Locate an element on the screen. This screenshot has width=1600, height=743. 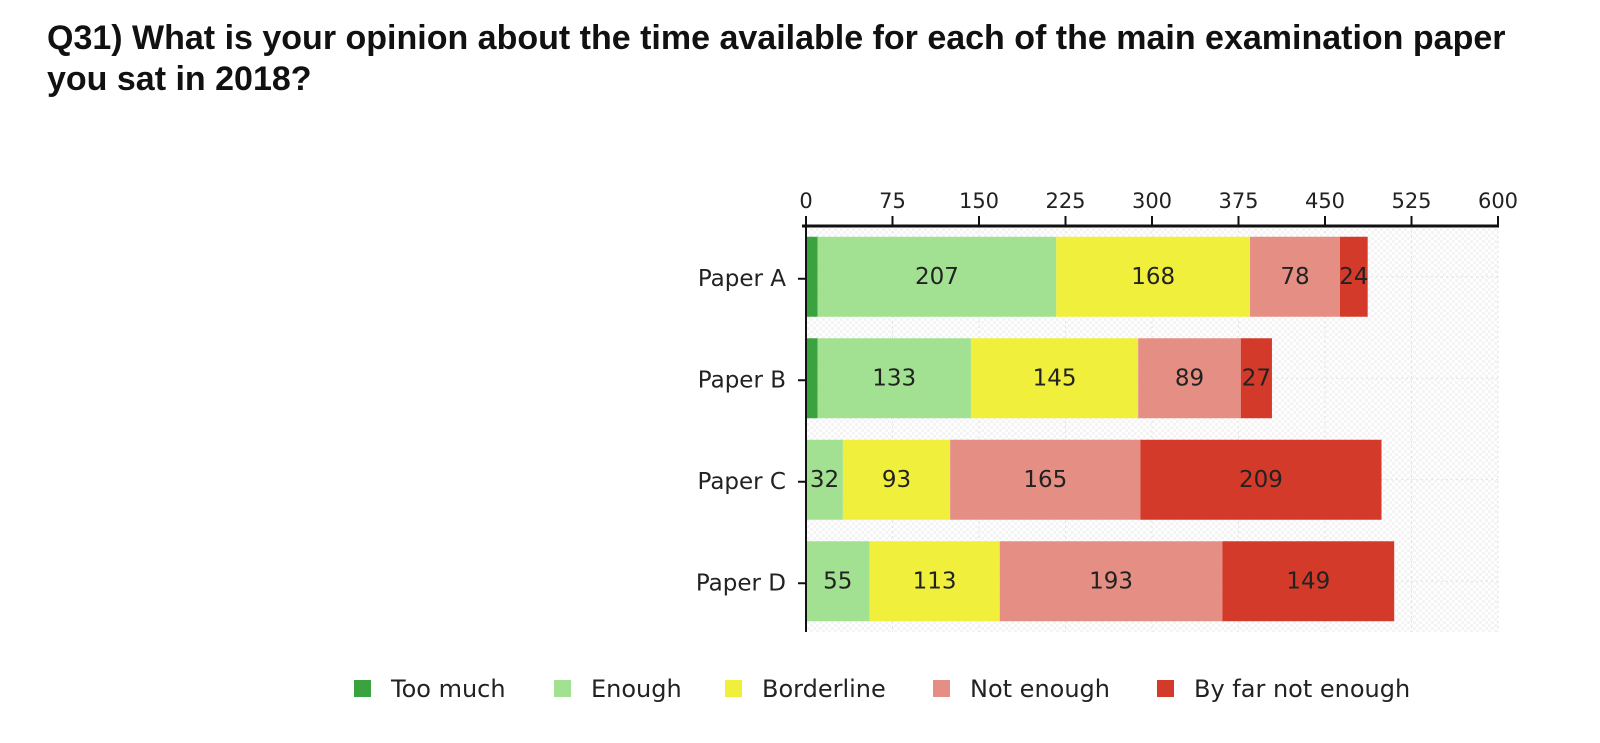
legend-label: Enough is located at coordinates (636, 689).